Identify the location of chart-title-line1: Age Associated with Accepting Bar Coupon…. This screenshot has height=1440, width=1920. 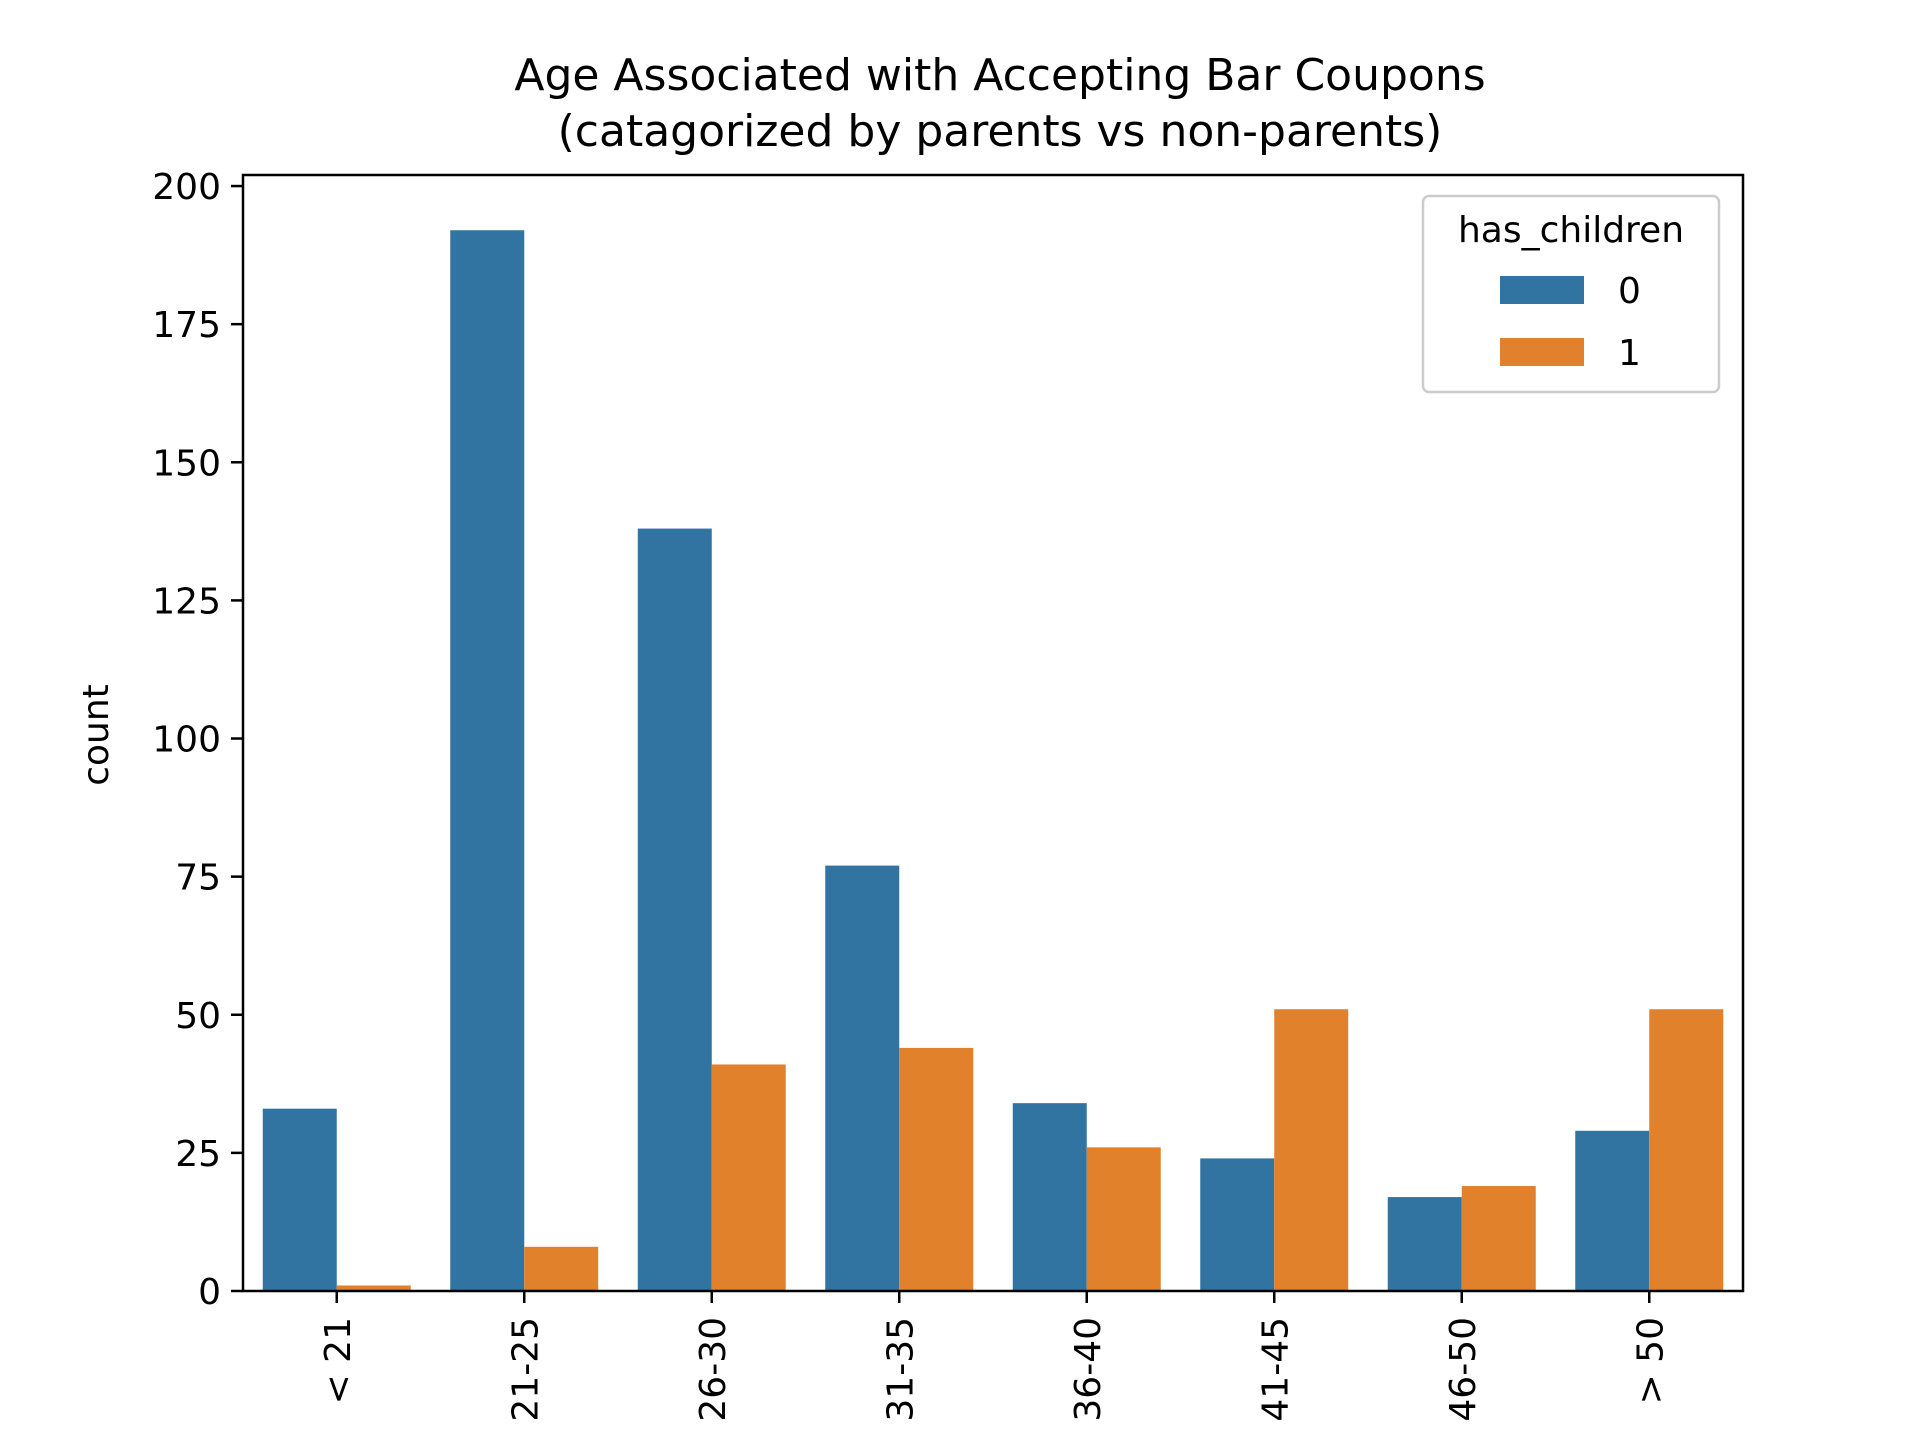
(999, 75).